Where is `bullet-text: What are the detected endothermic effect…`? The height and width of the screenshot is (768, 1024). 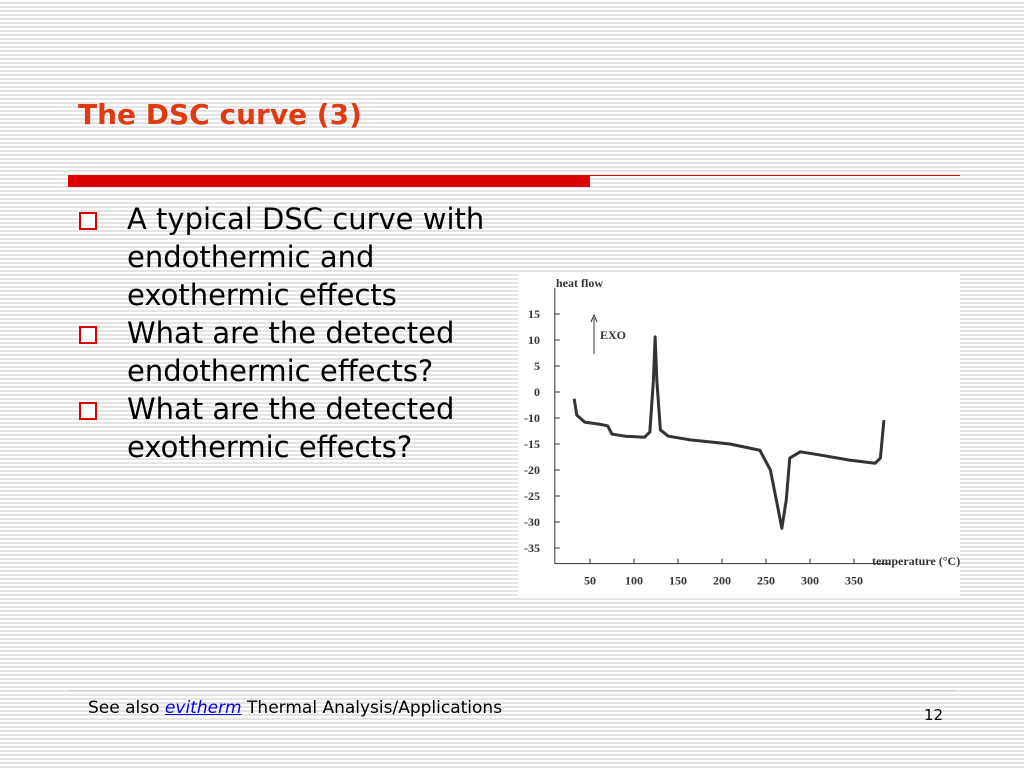
bullet-text: What are the detected endothermic effect… is located at coordinates (291, 352).